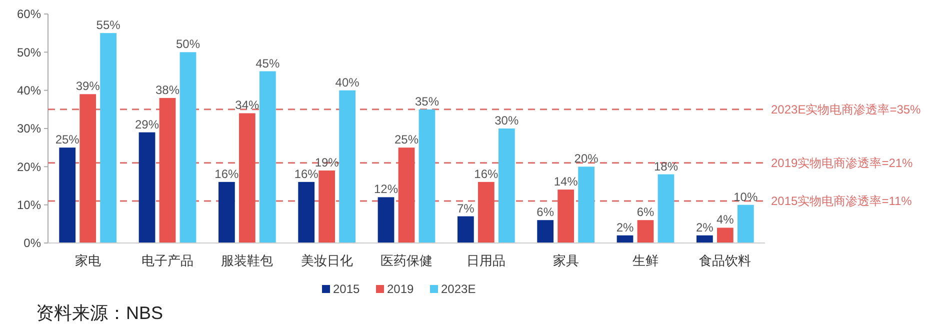 This screenshot has width=940, height=329. What do you see at coordinates (565, 260) in the screenshot?
I see `x-tick-label: 家具` at bounding box center [565, 260].